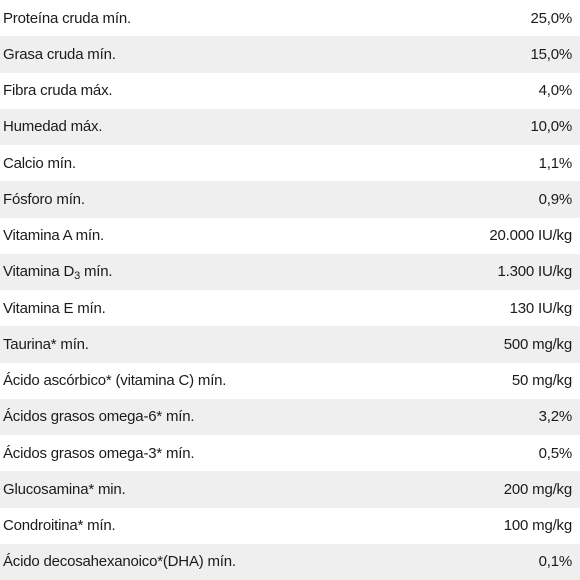  What do you see at coordinates (290, 163) in the screenshot?
I see `table-row: Calcio mín. 1,1%` at bounding box center [290, 163].